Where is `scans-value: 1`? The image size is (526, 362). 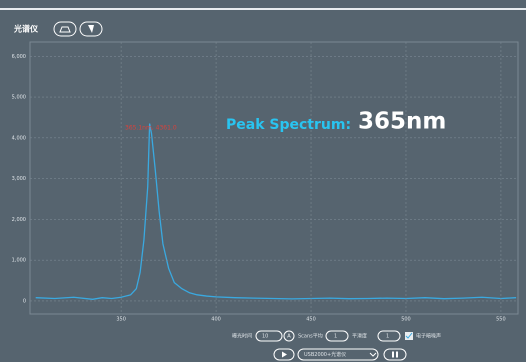
scans-value: 1 is located at coordinates (335, 337).